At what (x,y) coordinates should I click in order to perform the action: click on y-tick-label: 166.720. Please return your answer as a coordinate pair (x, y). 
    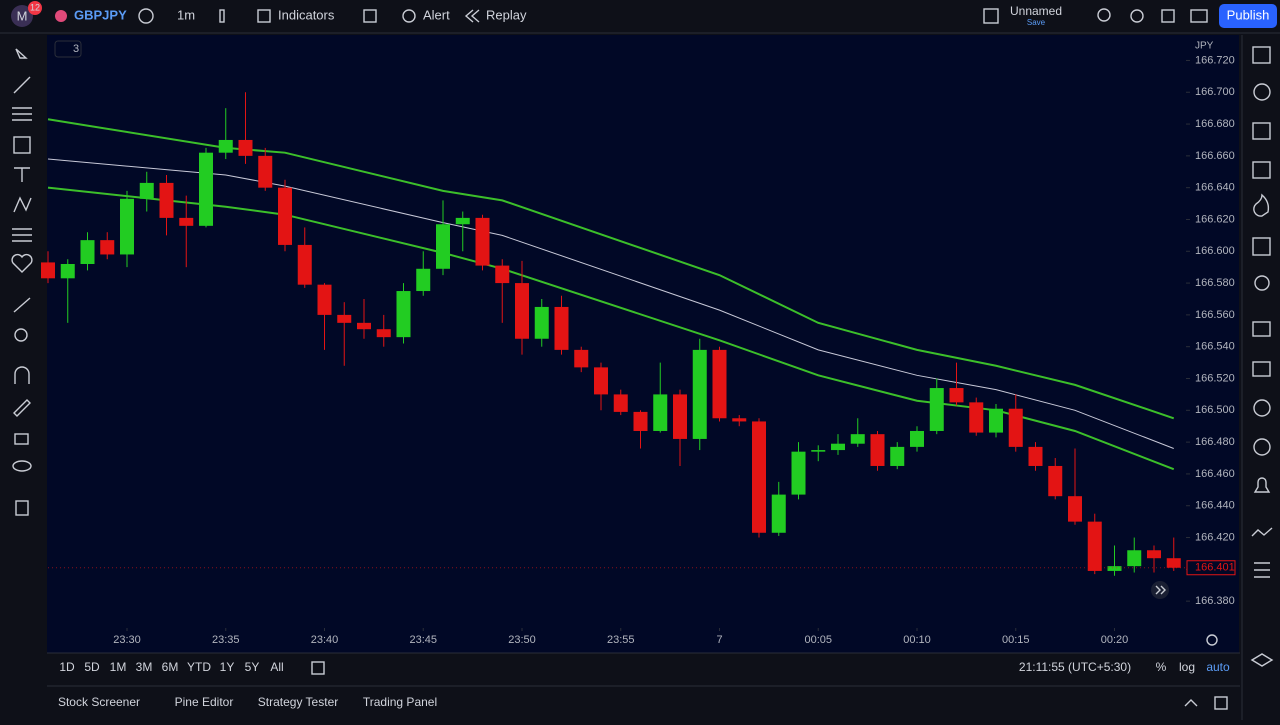
    Looking at the image, I should click on (1215, 60).